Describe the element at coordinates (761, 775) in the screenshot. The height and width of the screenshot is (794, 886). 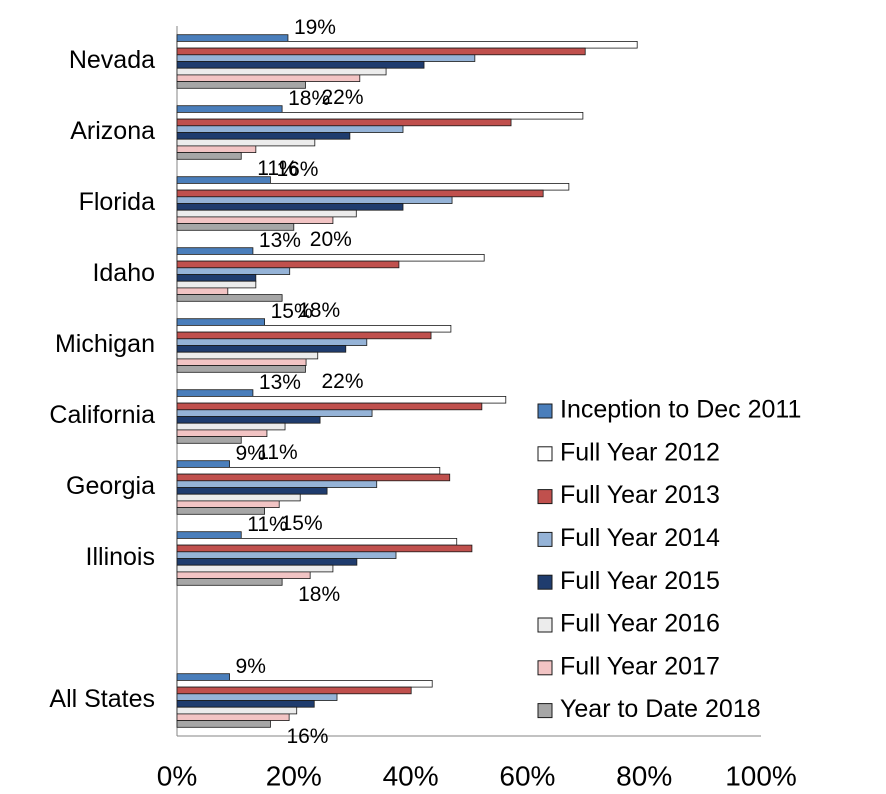
I see `x-tick-label: 100%` at that location.